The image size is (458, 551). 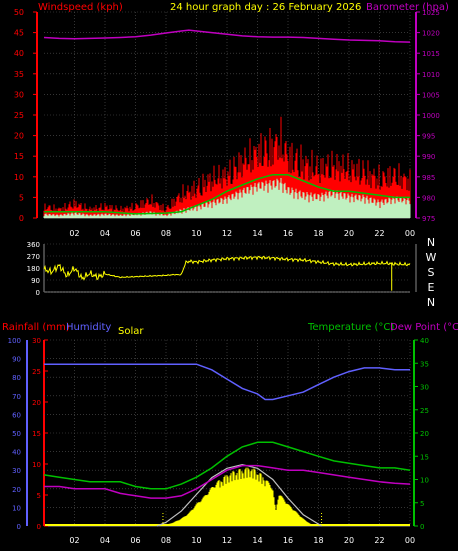 I want to click on humidity-tick-label: 30, so click(x=16, y=471).